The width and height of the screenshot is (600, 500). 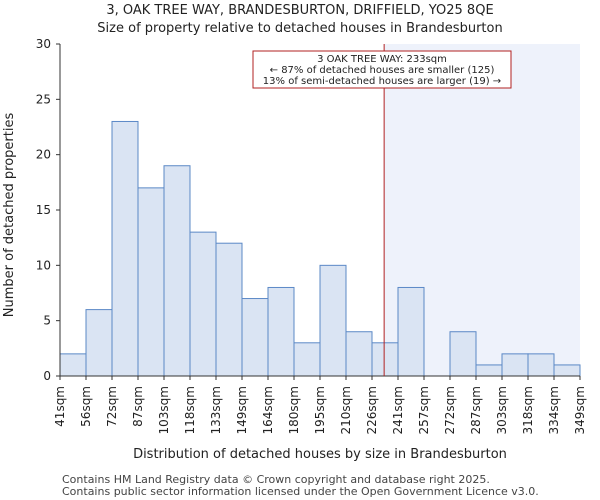 What do you see at coordinates (385, 359) in the screenshot?
I see `bar-226sqm` at bounding box center [385, 359].